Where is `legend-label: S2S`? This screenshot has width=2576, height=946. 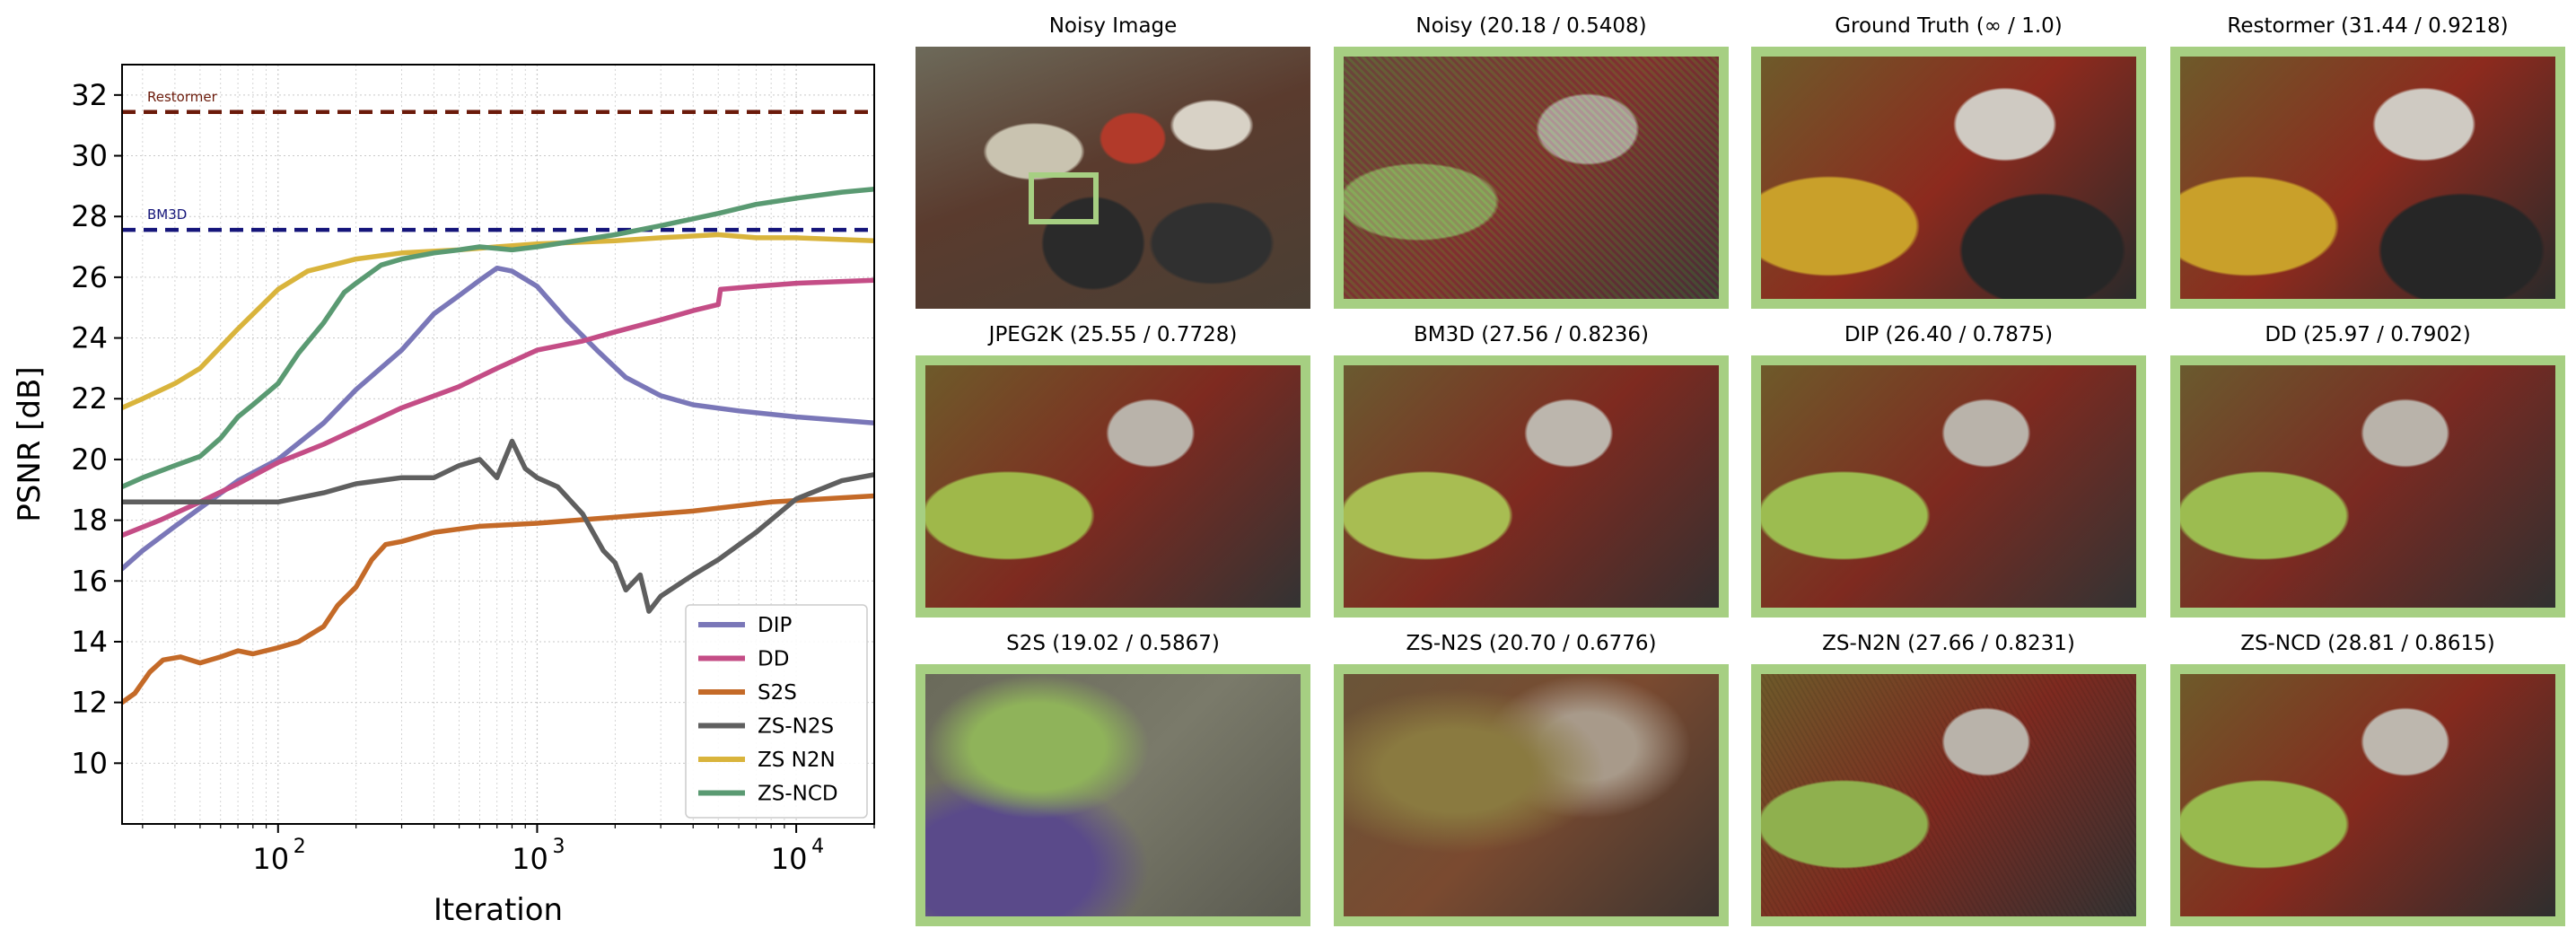
legend-label: S2S is located at coordinates (777, 693).